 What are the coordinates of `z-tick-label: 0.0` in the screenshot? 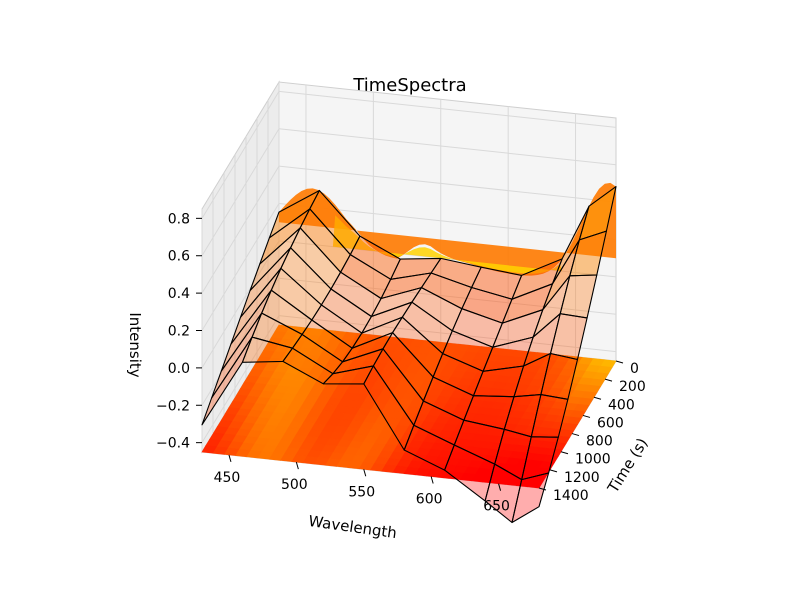 It's located at (179, 369).